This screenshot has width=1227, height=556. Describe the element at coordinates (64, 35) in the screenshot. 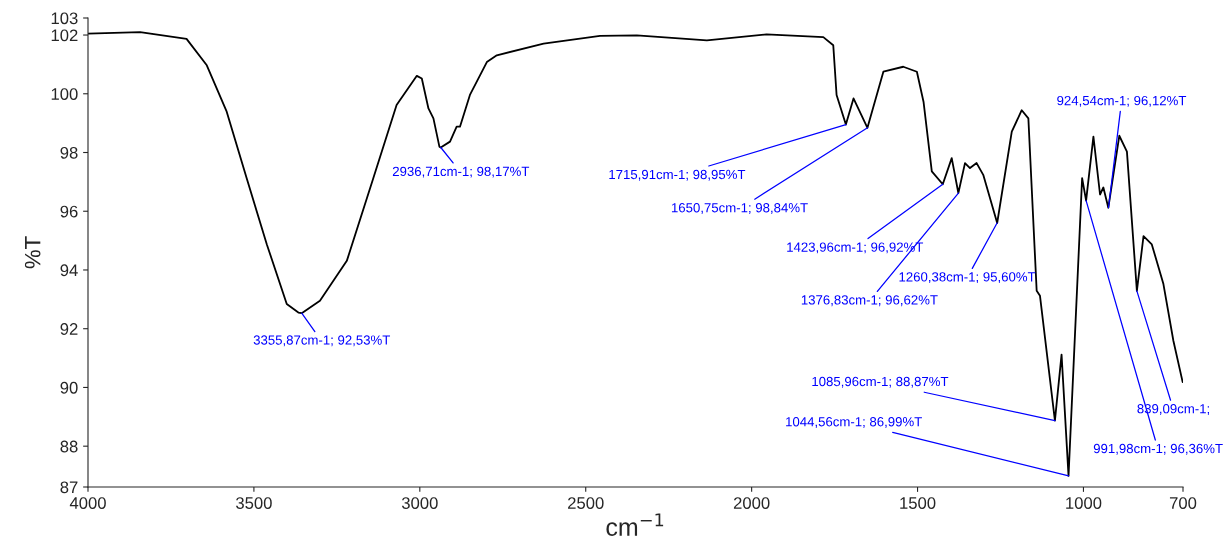

I see `y-tick-label: 102` at that location.